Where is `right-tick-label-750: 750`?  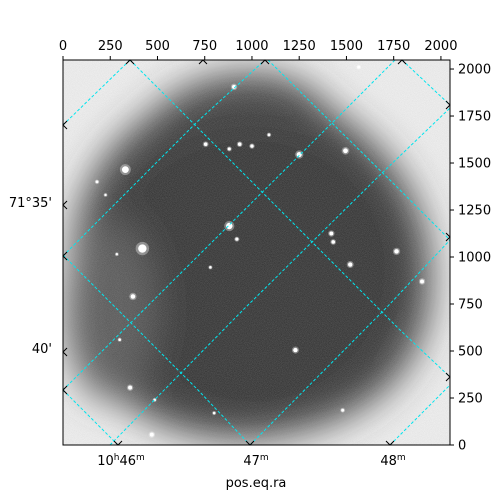
right-tick-label-750: 750 is located at coordinates (470, 305).